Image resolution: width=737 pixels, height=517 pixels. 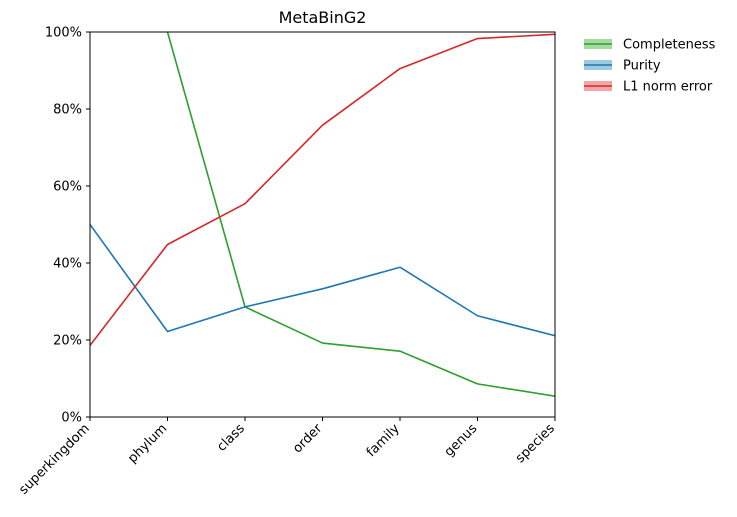 I want to click on legend: Completeness Purity L1 norm error, so click(x=650, y=66).